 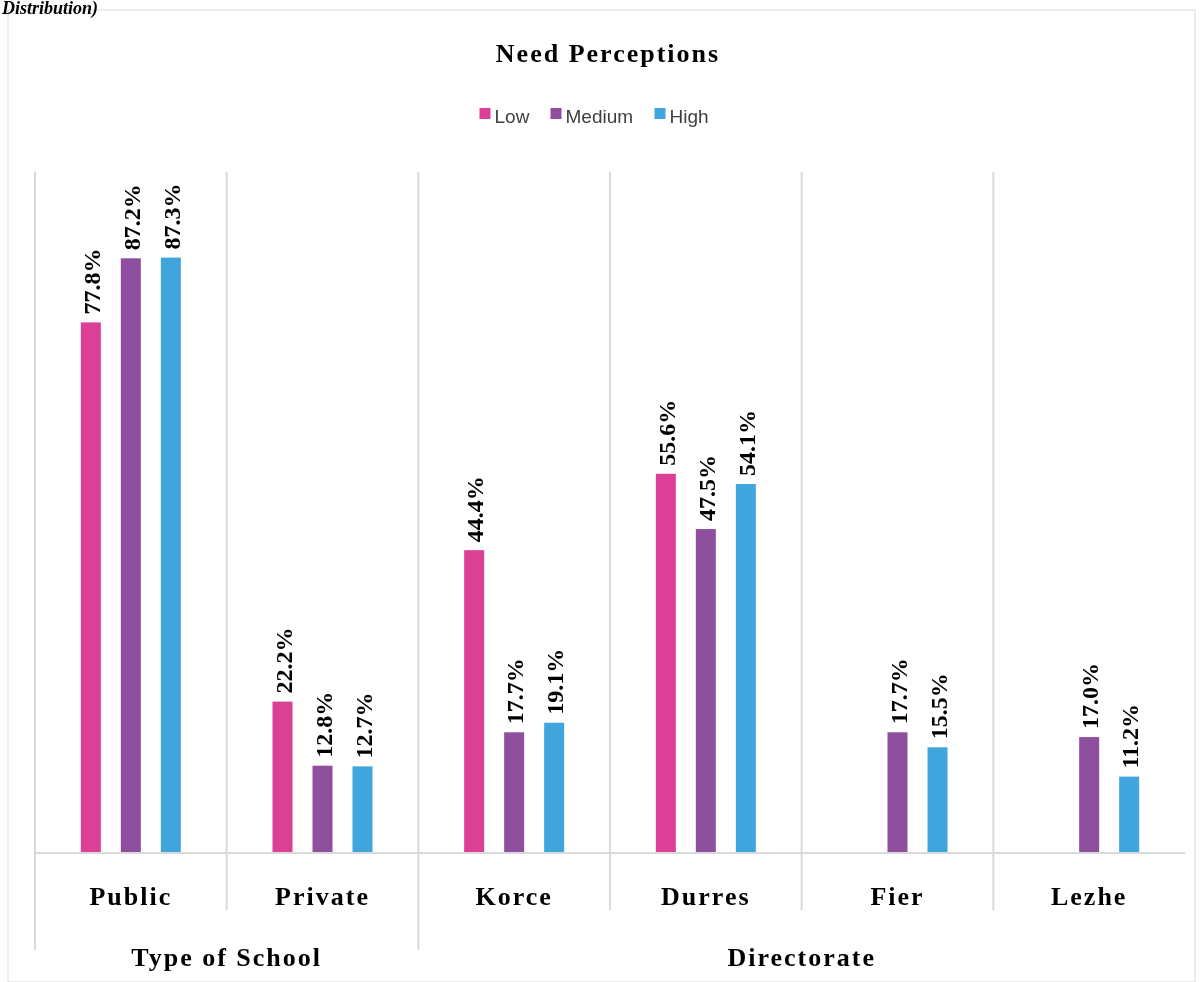 I want to click on data-label: 54.1%, so click(x=746, y=443).